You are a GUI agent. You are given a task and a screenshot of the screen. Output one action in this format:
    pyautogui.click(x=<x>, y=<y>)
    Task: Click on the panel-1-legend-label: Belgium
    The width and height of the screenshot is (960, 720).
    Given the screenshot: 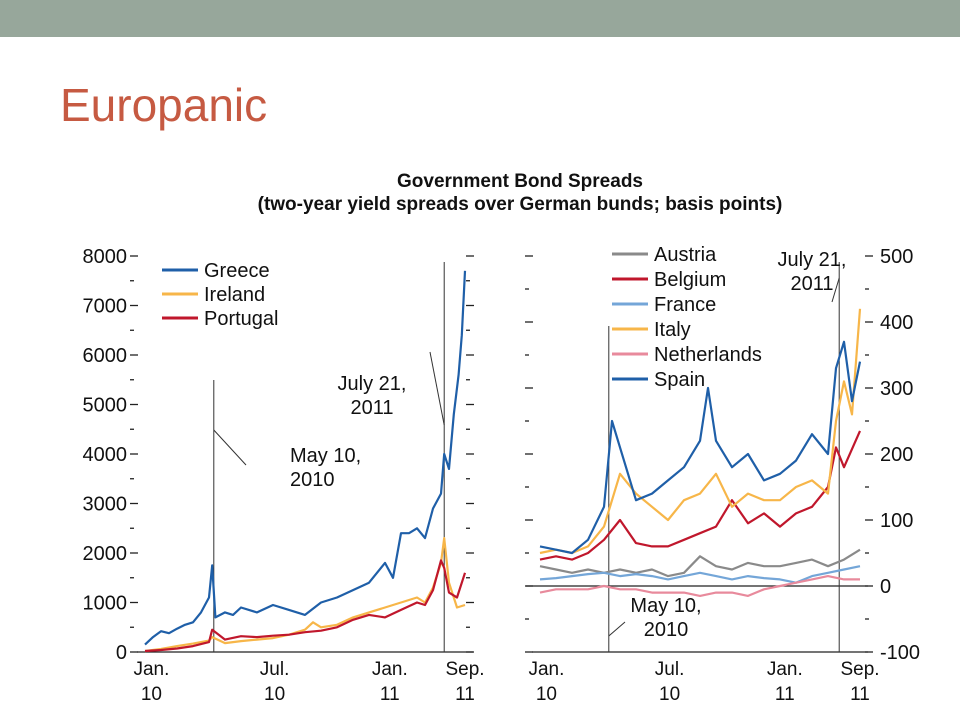 What is the action you would take?
    pyautogui.click(x=690, y=280)
    